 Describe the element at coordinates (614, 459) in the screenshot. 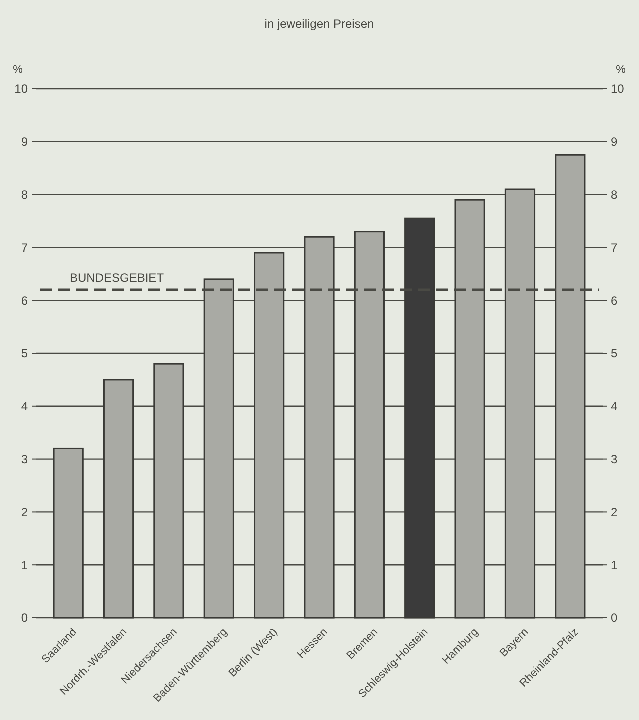

I see `y2-tick-label: 3` at that location.